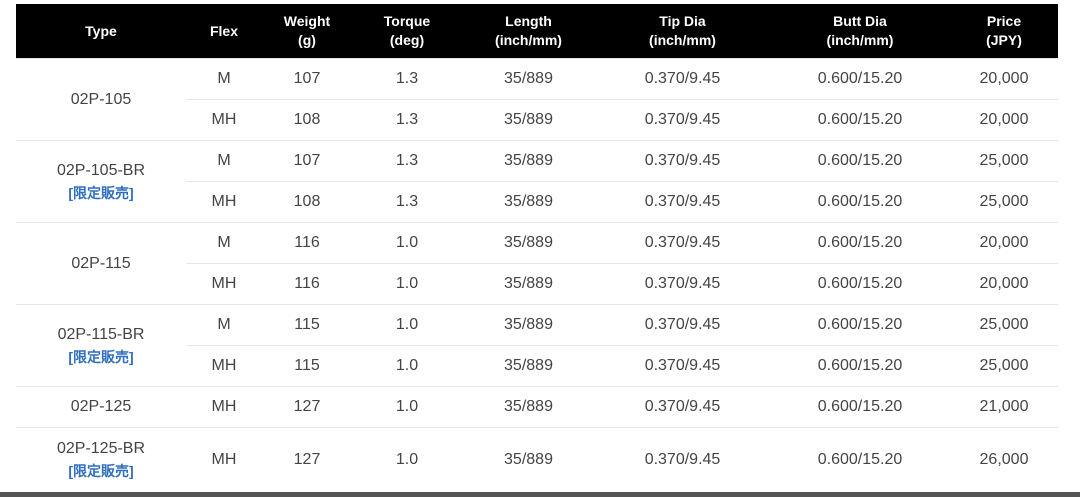 The image size is (1080, 497). Describe the element at coordinates (101, 345) in the screenshot. I see `cell-type: 02P-115-BR [限定販売]` at that location.